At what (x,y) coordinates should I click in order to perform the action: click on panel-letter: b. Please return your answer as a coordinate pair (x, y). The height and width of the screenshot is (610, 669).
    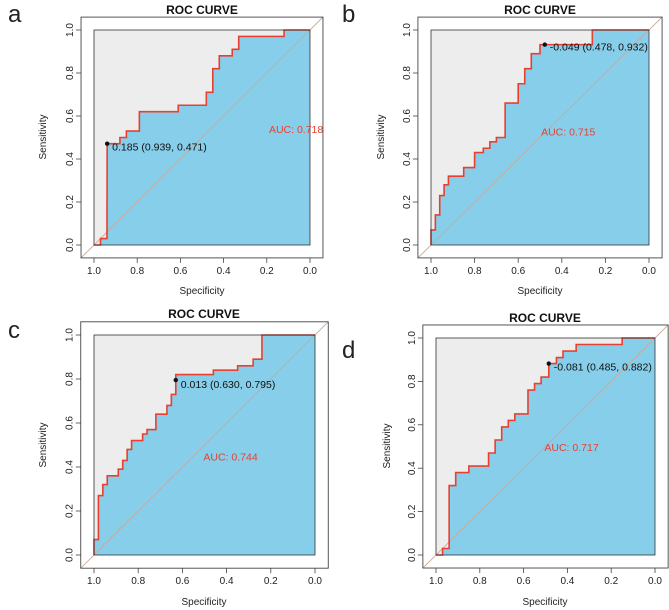
    Looking at the image, I should click on (348, 14).